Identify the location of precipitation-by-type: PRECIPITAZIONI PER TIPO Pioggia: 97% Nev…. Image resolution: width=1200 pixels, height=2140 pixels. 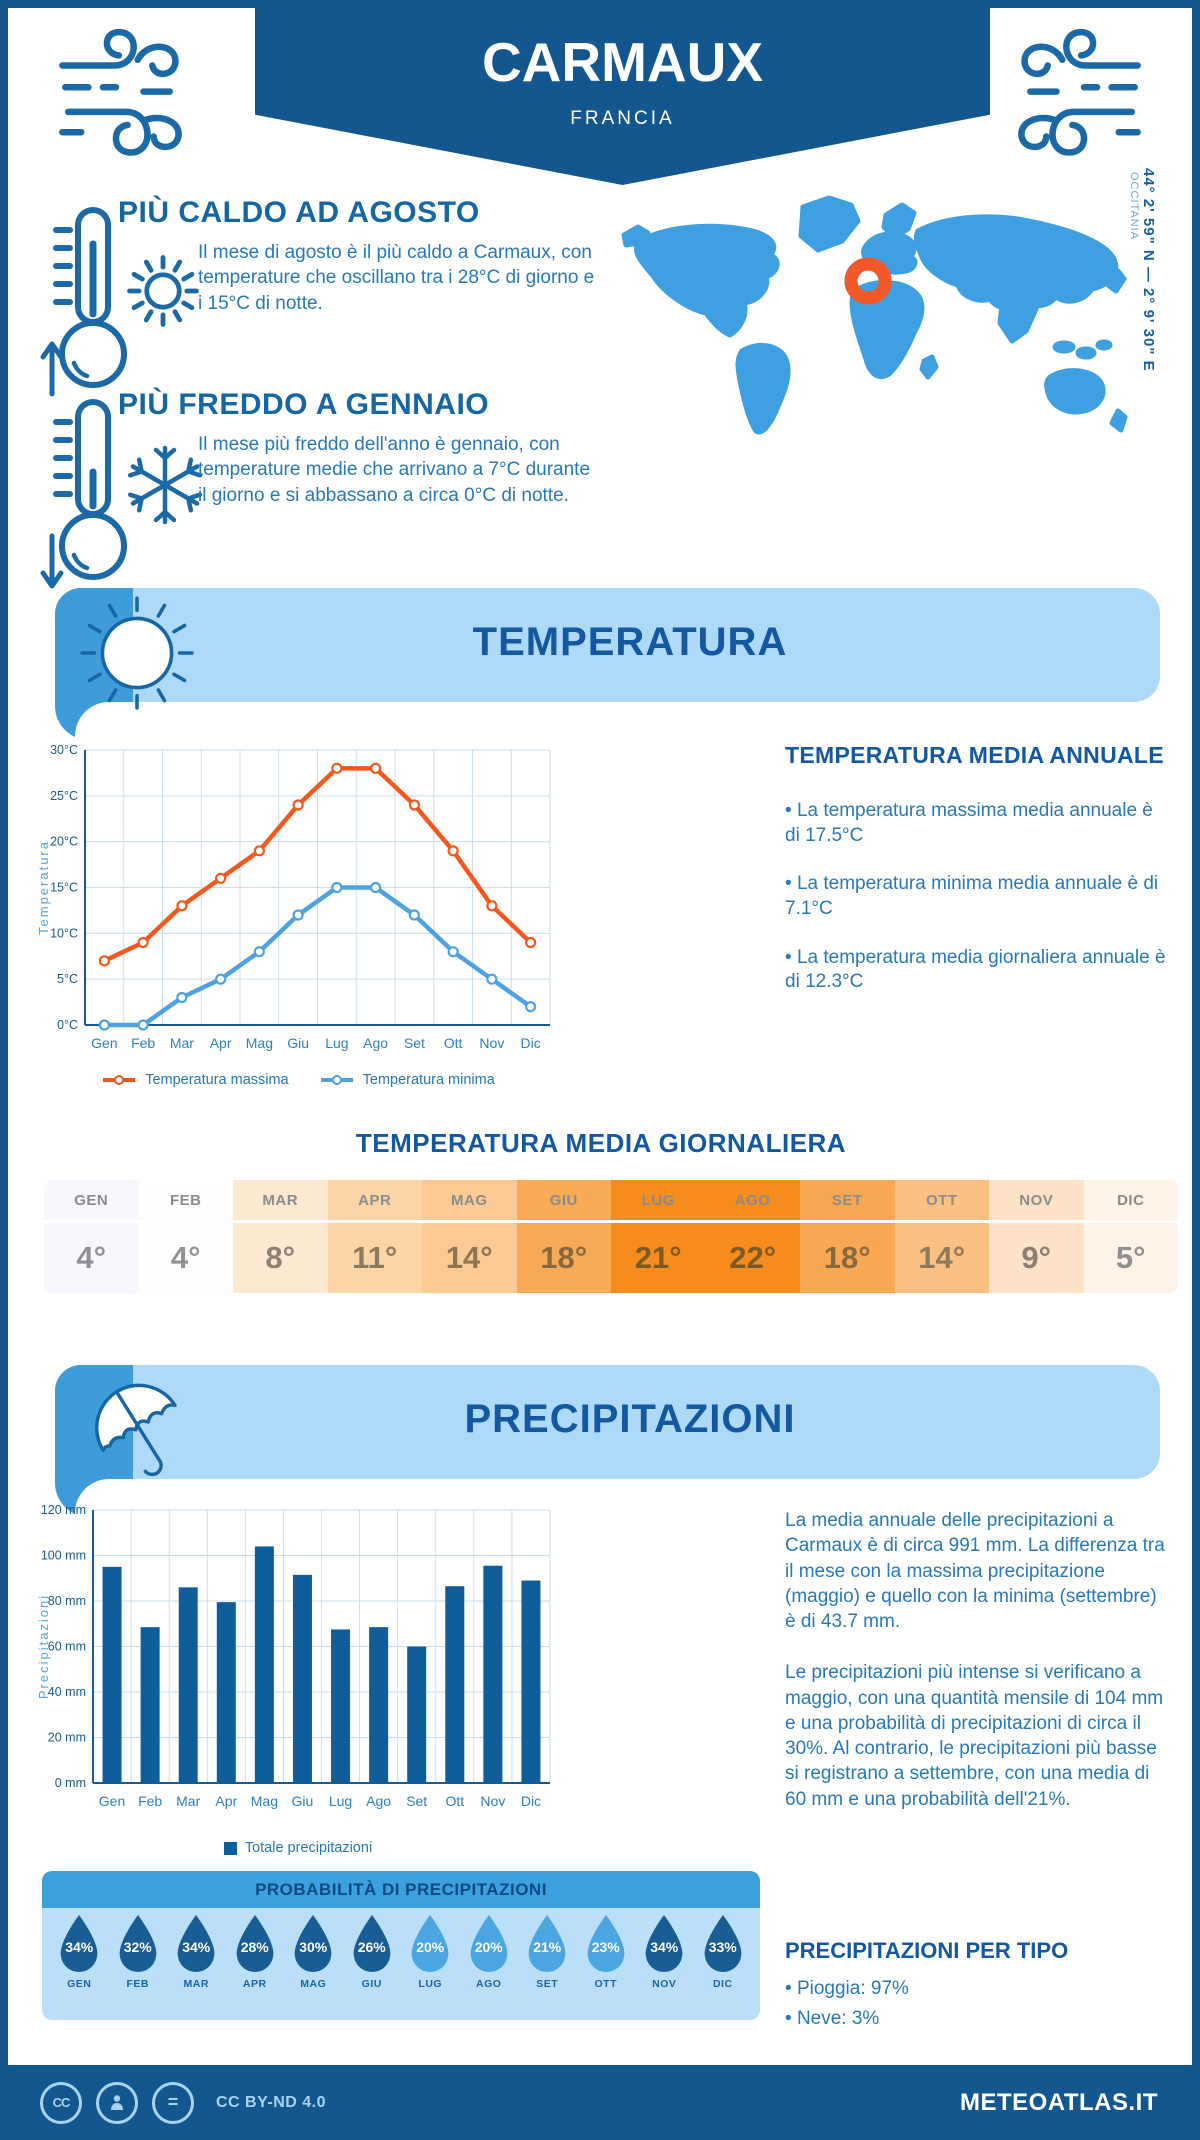
(975, 1986).